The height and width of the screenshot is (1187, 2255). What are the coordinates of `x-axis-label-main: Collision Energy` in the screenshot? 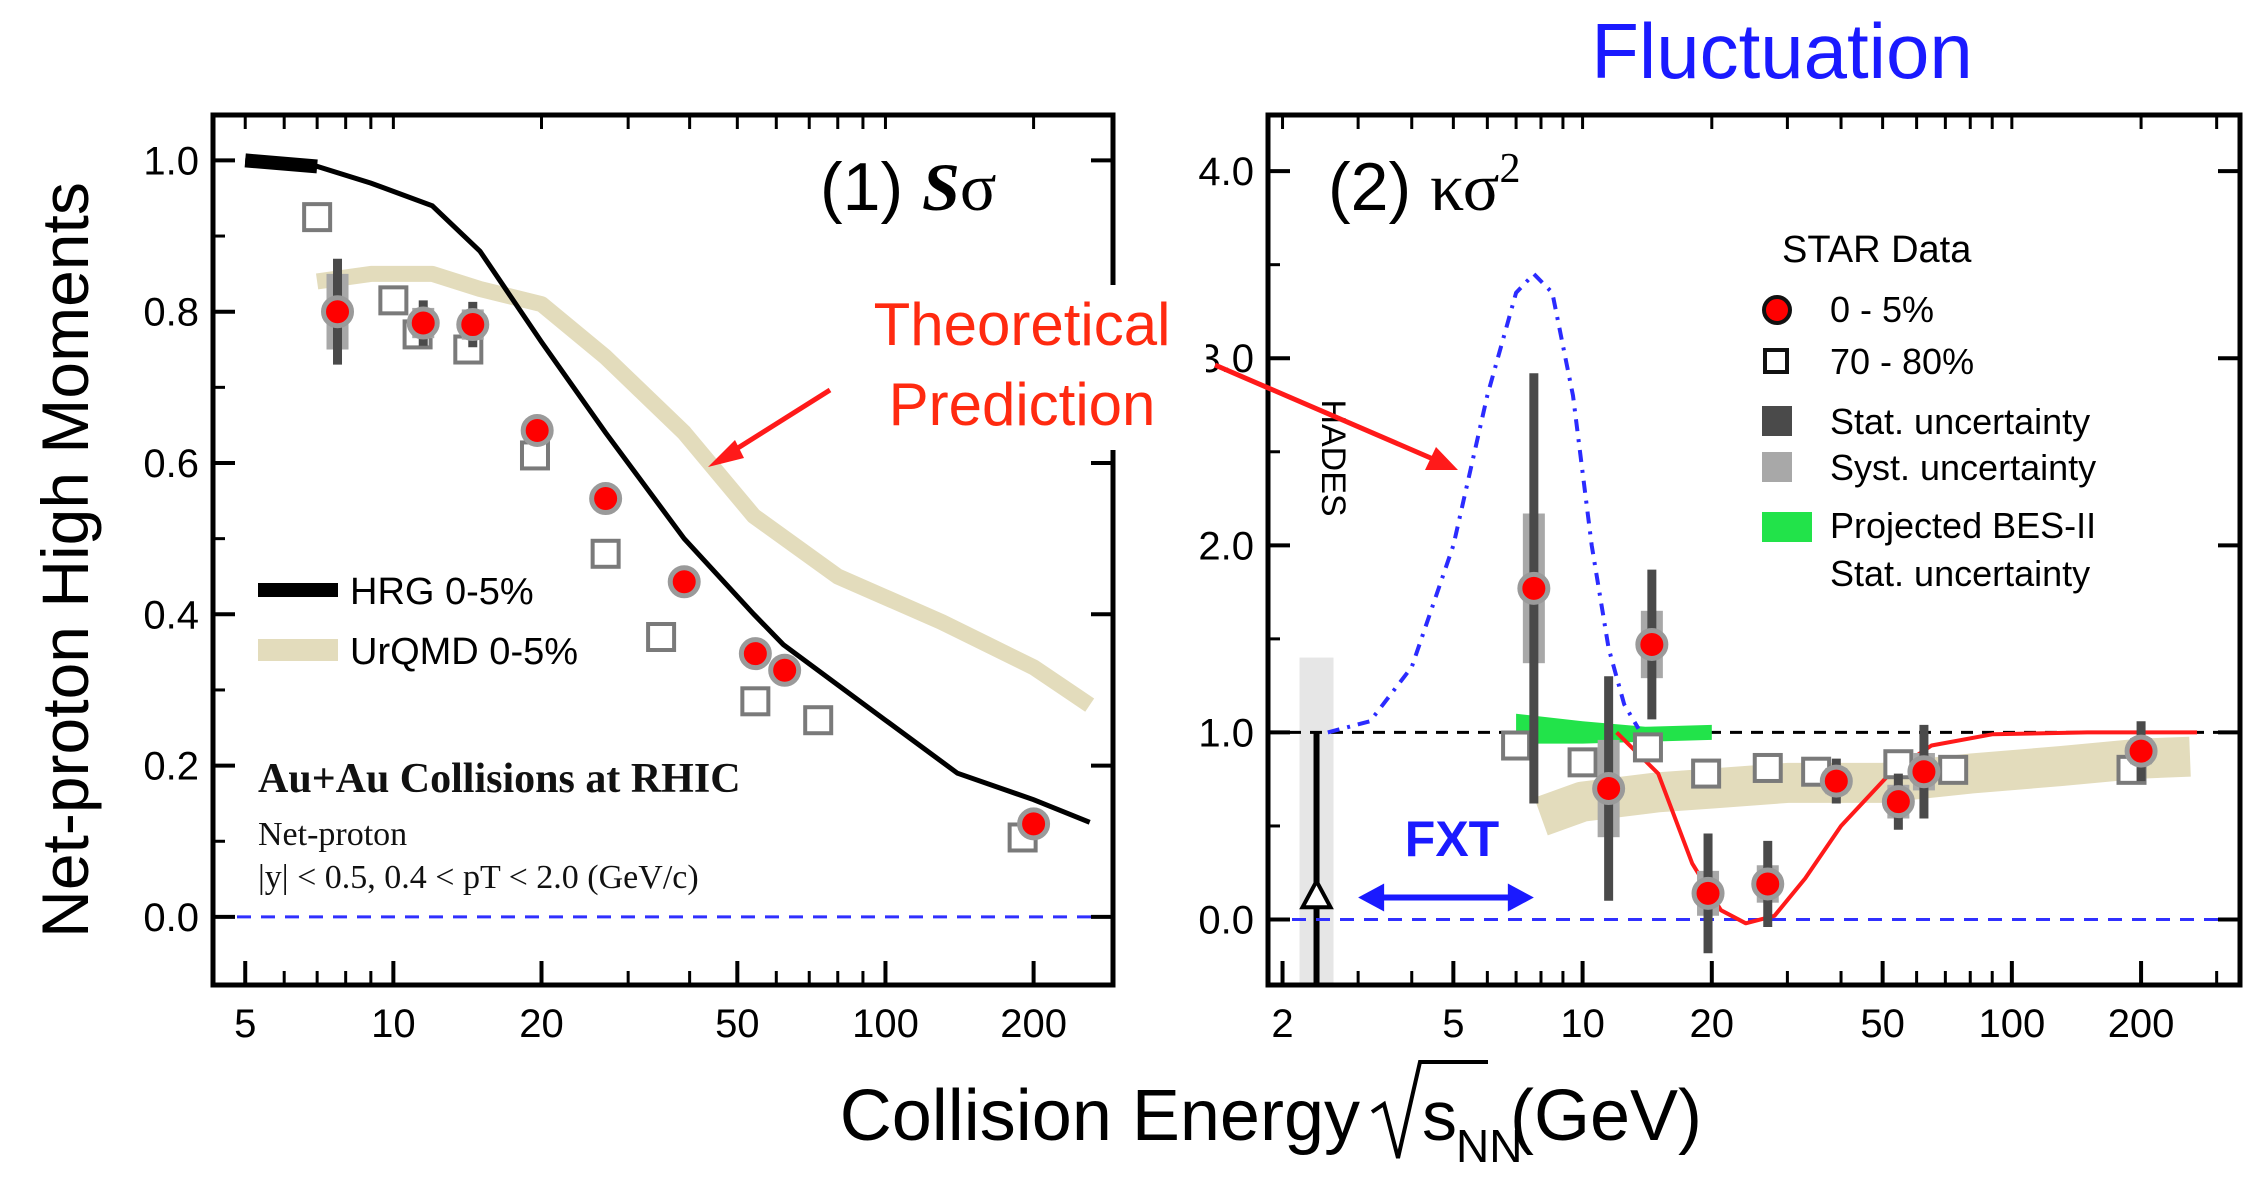 It's located at (1100, 1116).